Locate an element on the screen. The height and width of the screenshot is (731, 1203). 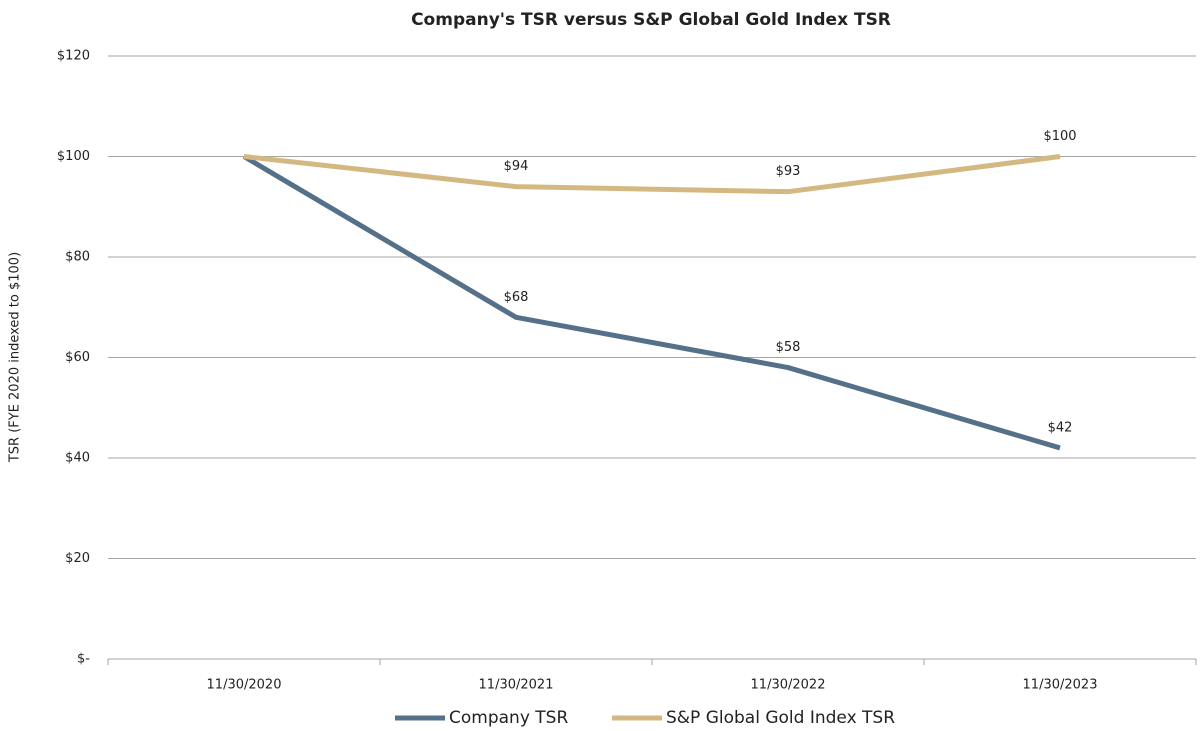
x-tick-label: 11/30/2022 is located at coordinates (788, 685).